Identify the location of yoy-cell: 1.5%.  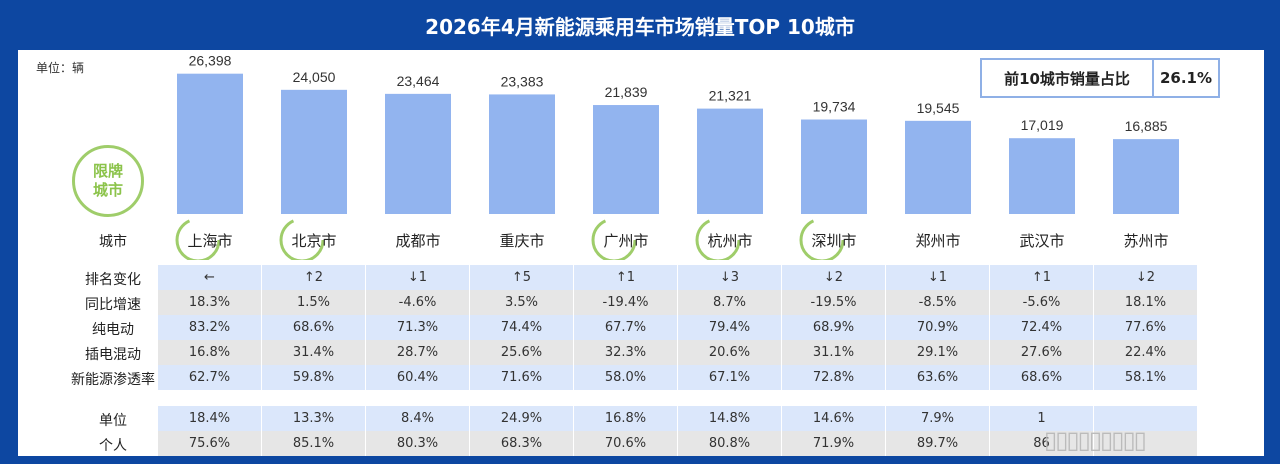
(314, 302).